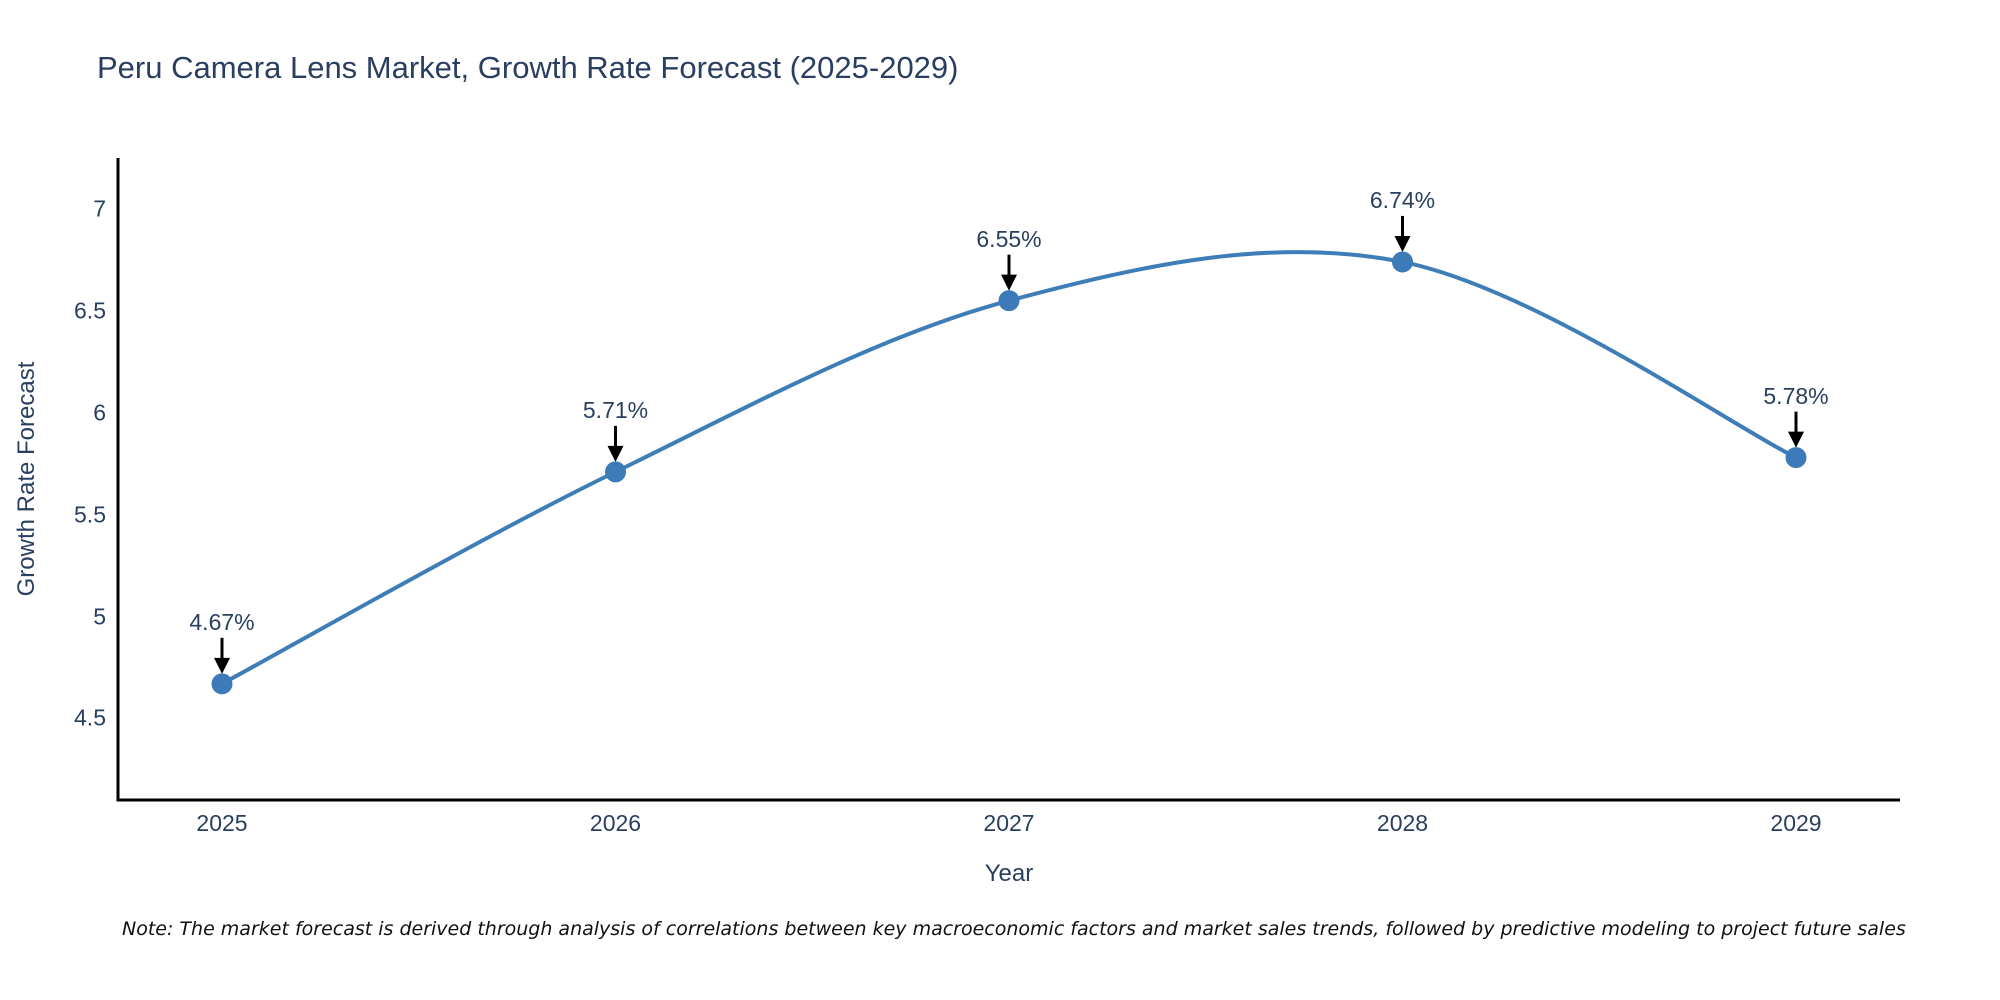 This screenshot has height=1000, width=2000. What do you see at coordinates (1402, 262) in the screenshot?
I see `data-point-2028` at bounding box center [1402, 262].